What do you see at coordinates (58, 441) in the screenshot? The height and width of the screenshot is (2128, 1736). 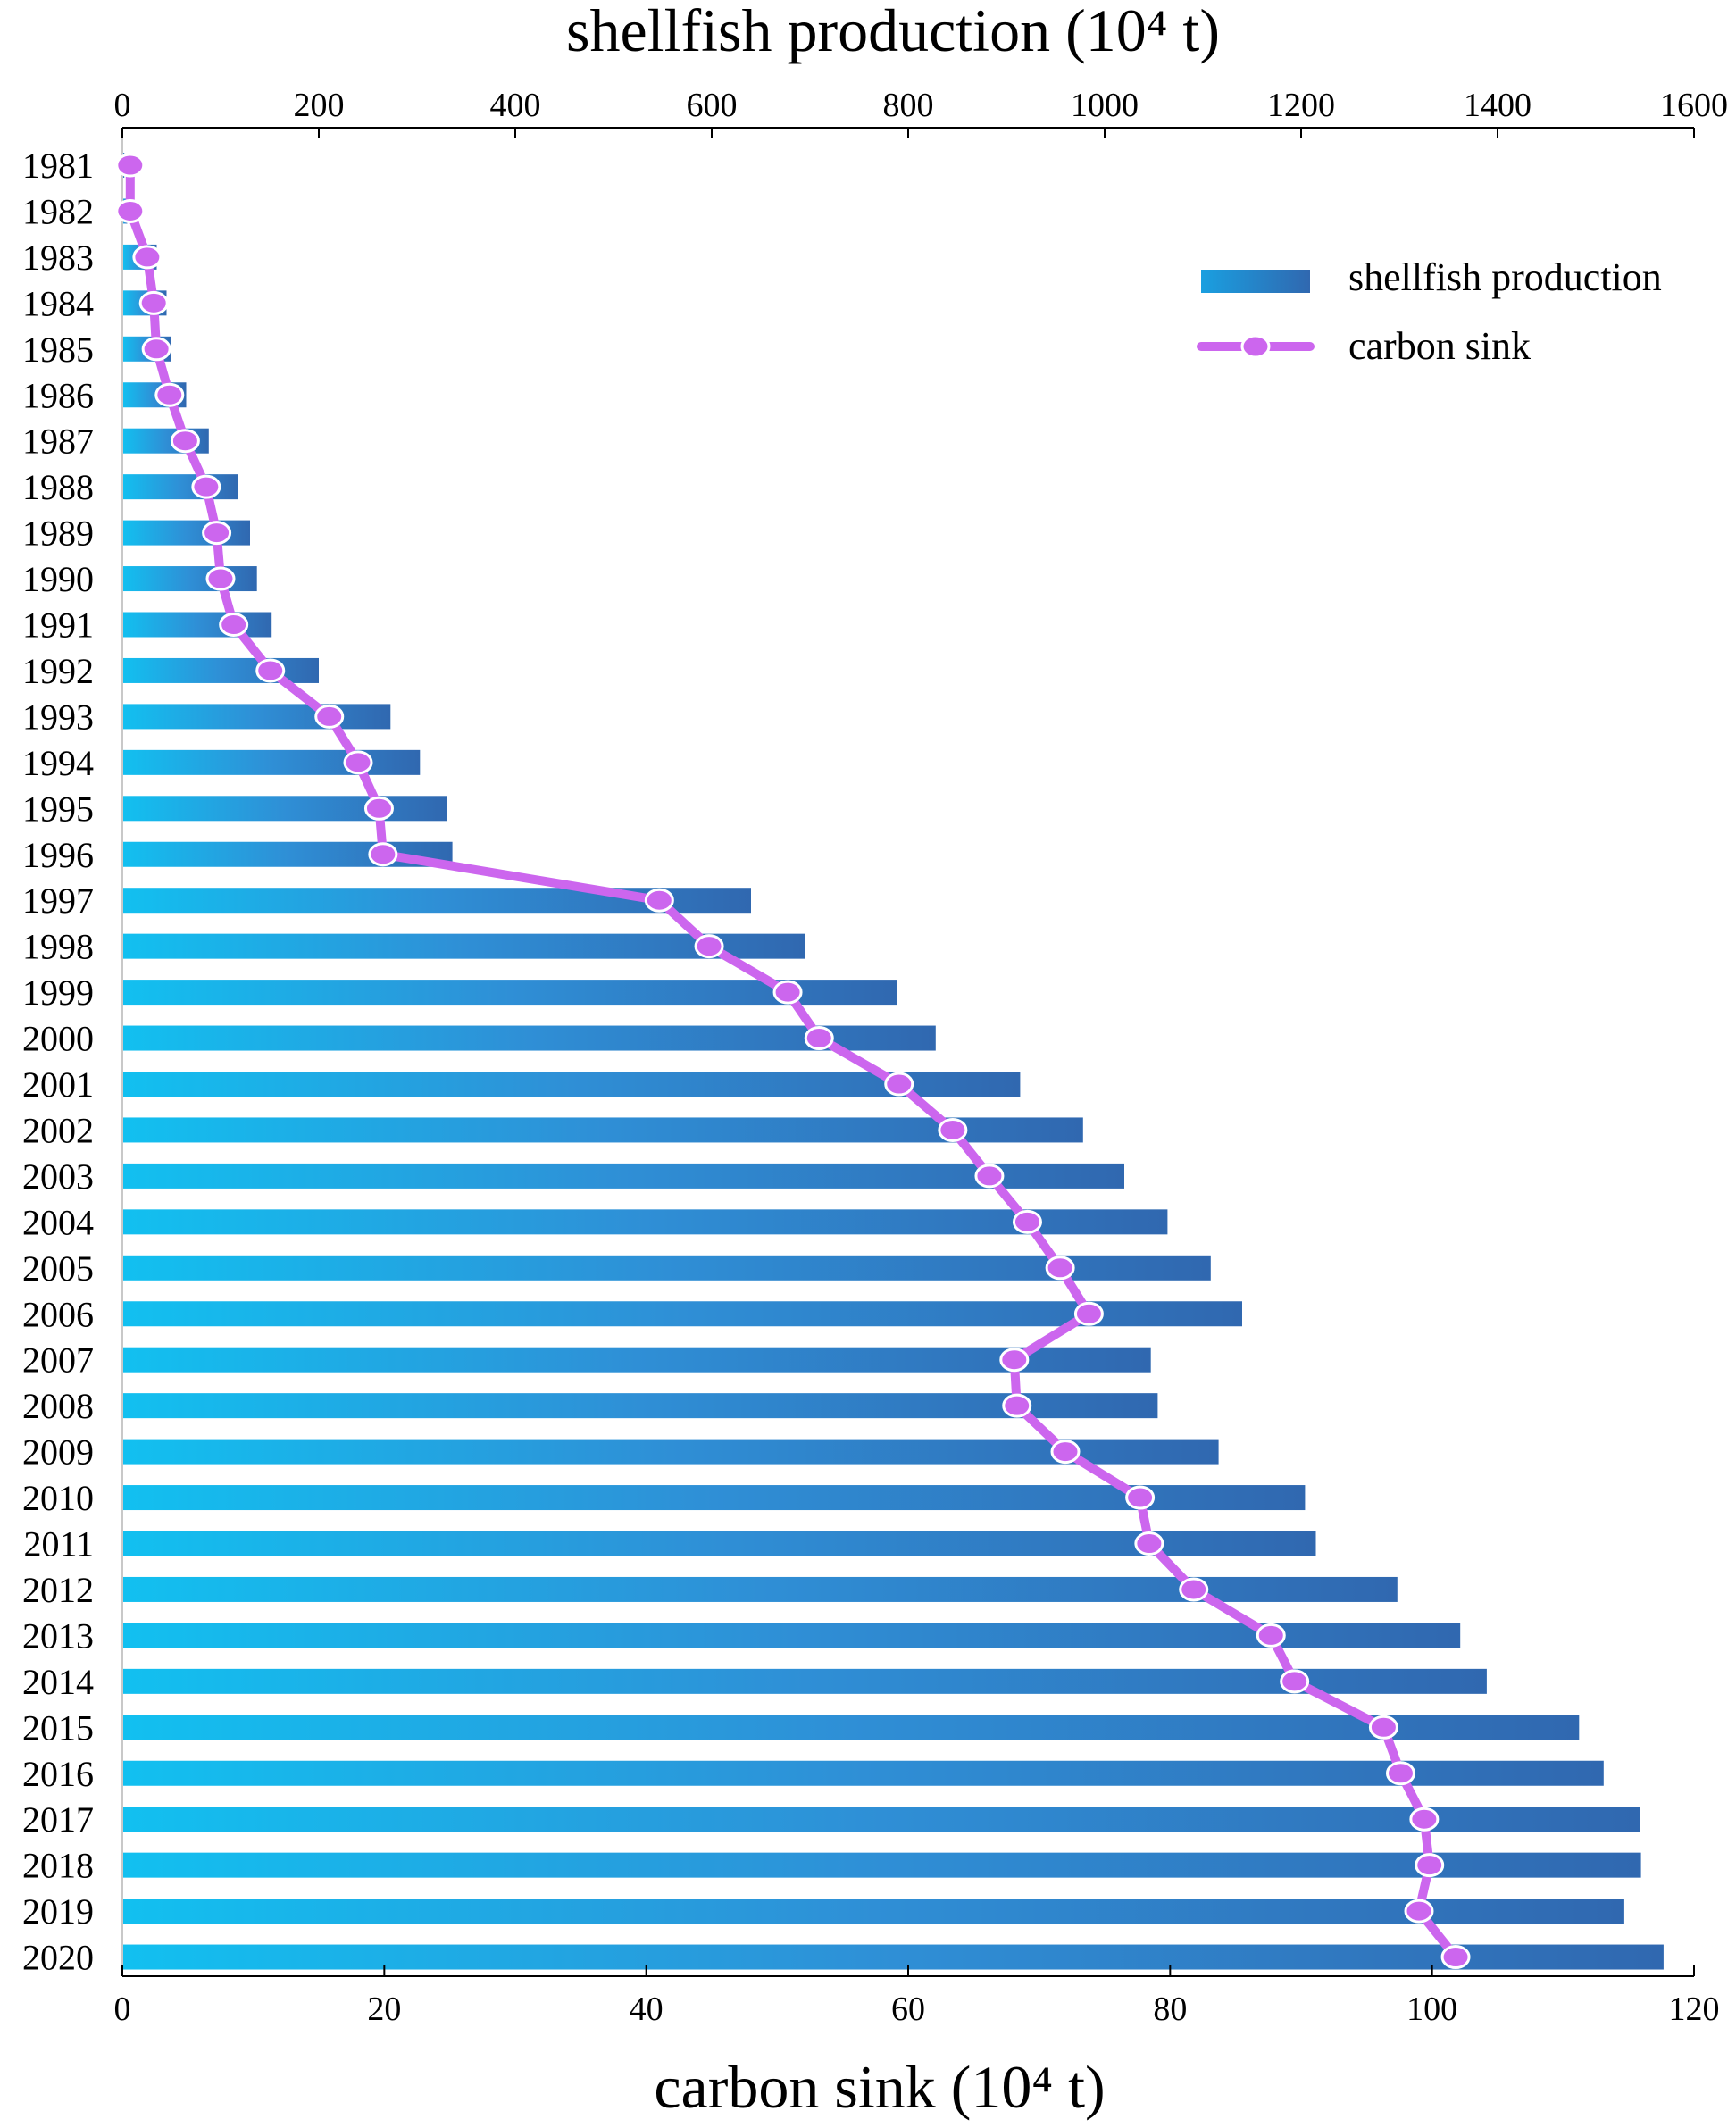 I see `year-label: 1987` at bounding box center [58, 441].